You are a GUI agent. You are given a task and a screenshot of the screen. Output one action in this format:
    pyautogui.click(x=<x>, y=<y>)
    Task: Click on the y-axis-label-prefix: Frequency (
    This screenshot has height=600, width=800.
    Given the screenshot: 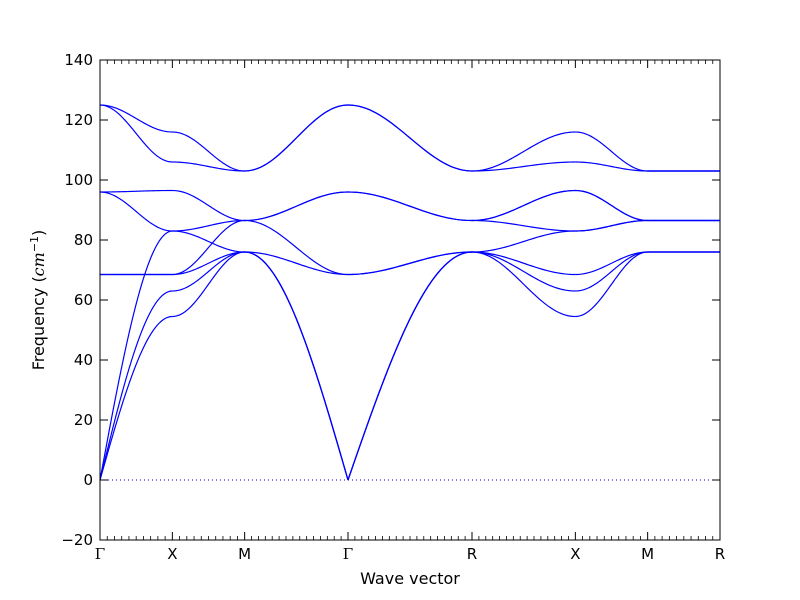 What is the action you would take?
    pyautogui.click(x=38, y=323)
    